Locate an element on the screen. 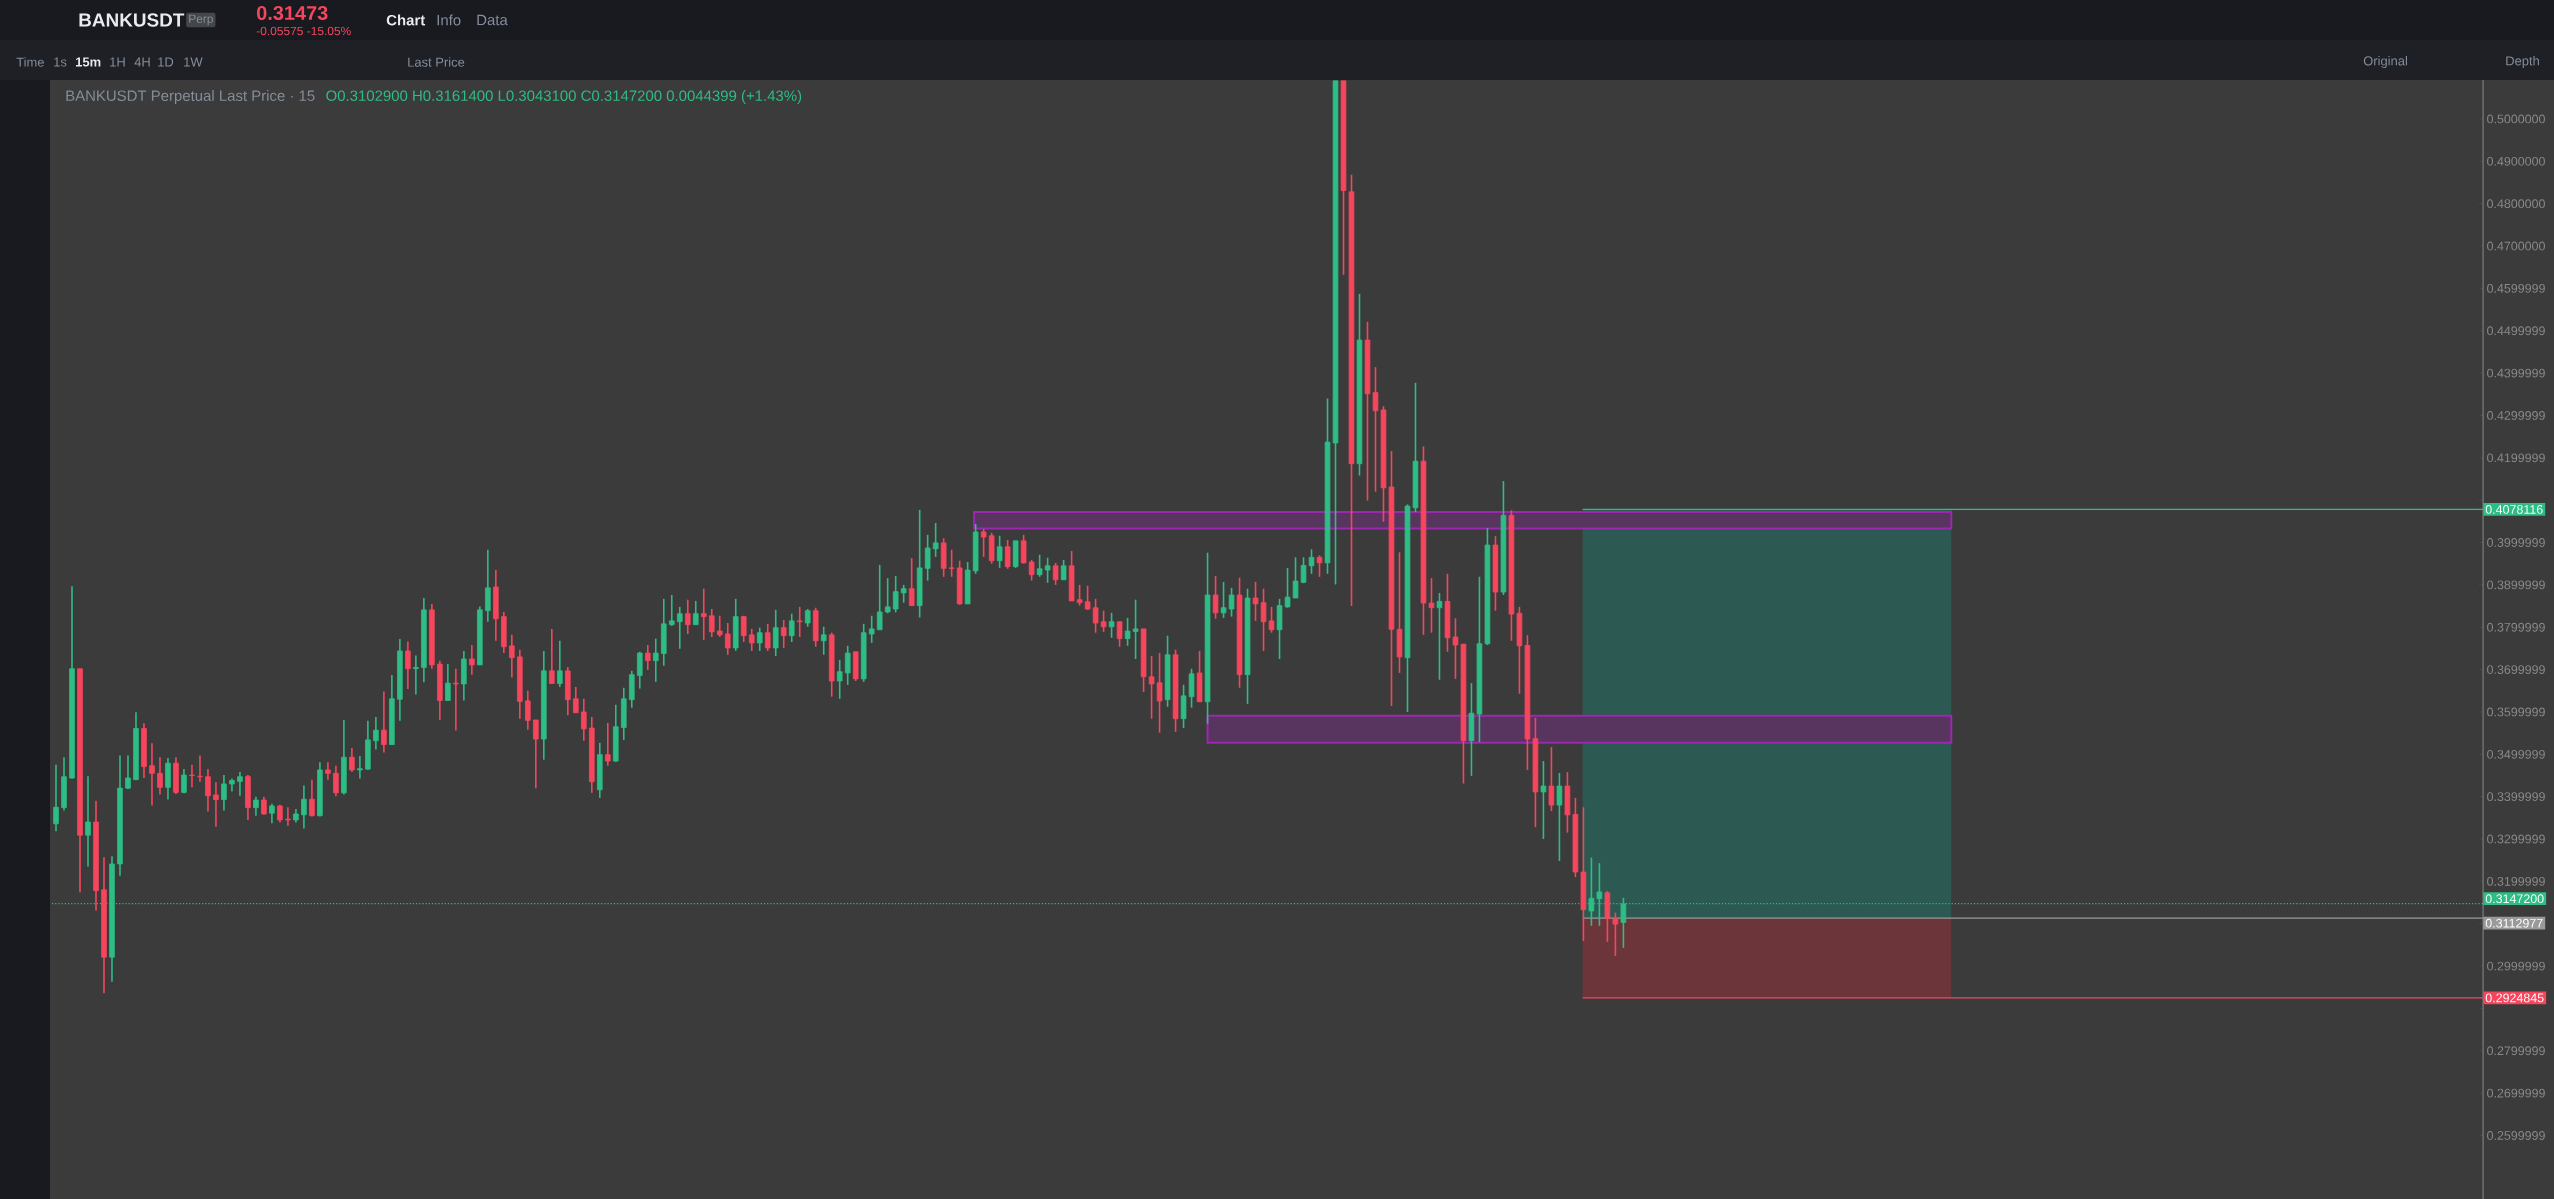 This screenshot has width=2554, height=1199. text: -0.05575 -15.05% is located at coordinates (303, 31).